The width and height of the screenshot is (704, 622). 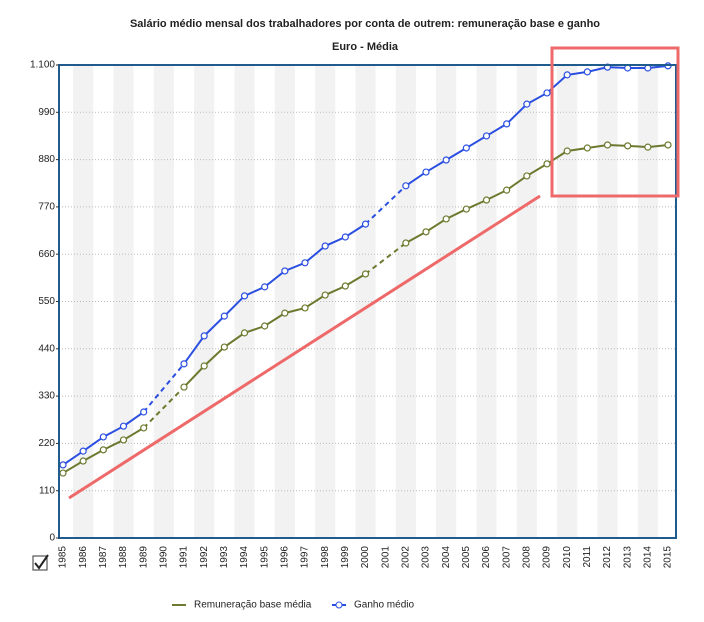 I want to click on x-tick-label: 1996, so click(x=284, y=557).